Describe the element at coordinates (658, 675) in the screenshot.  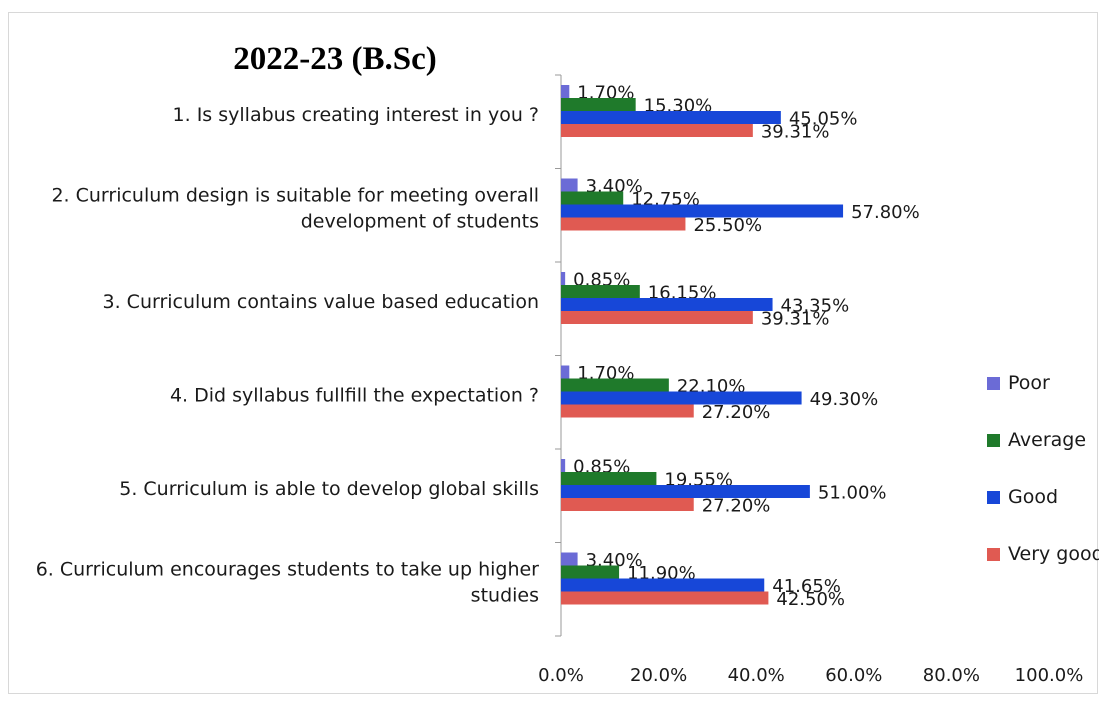
I see `x-tick-label: 20.0%` at that location.